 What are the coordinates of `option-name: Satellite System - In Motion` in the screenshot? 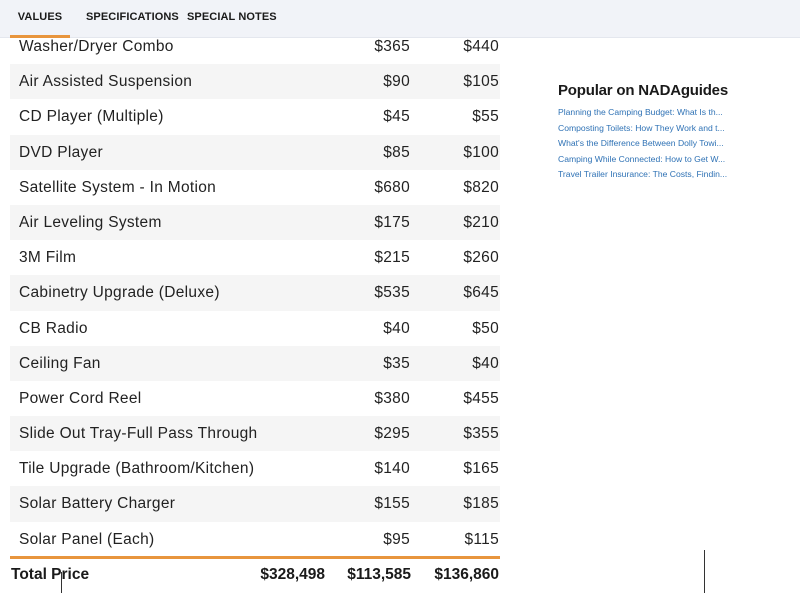 It's located at (118, 187).